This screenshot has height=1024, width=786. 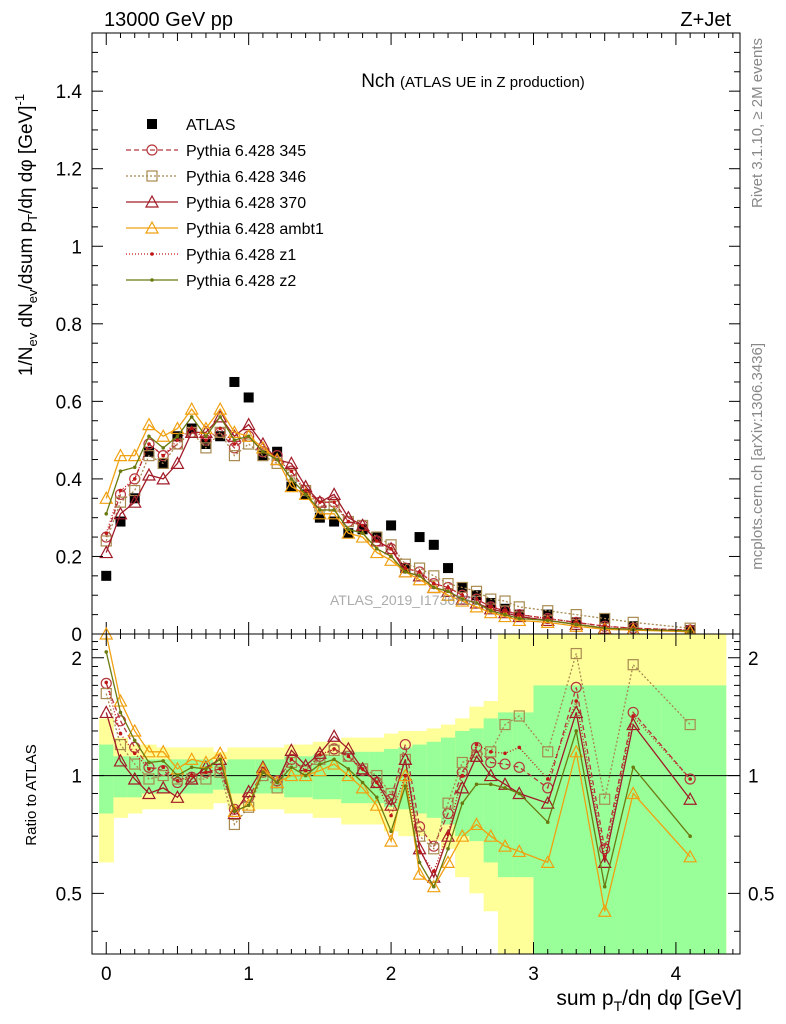 I want to click on x-tick-label: 1, so click(x=248, y=974).